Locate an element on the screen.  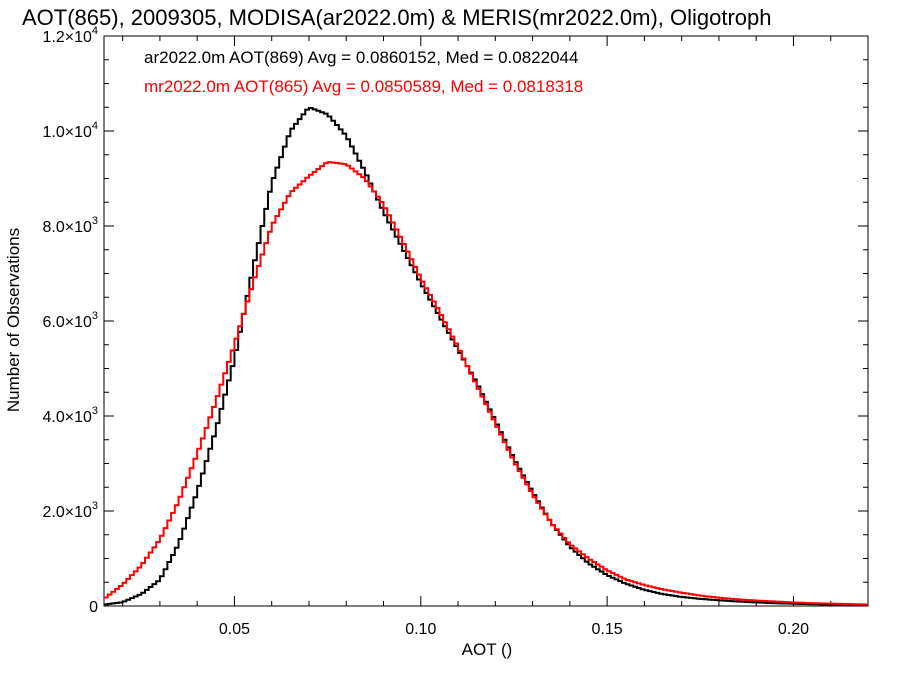
y-axis-title: Number of Observations is located at coordinates (13, 320).